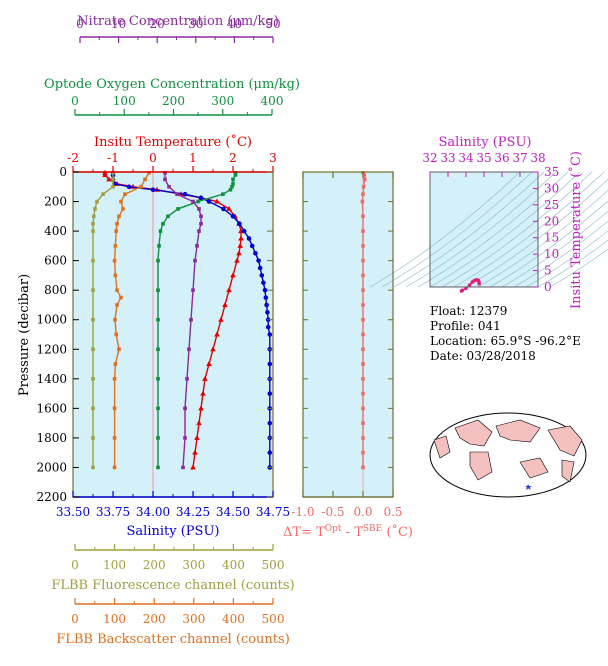 This screenshot has width=608, height=666. I want to click on float-location-marker, so click(528, 487).